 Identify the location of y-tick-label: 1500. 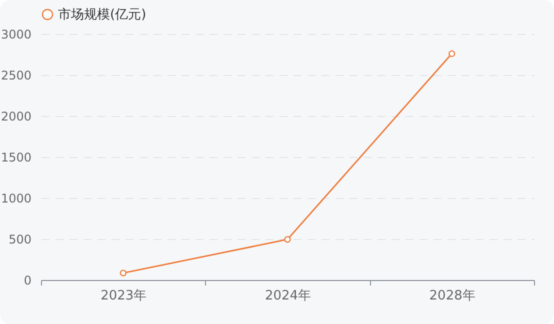
(16, 157).